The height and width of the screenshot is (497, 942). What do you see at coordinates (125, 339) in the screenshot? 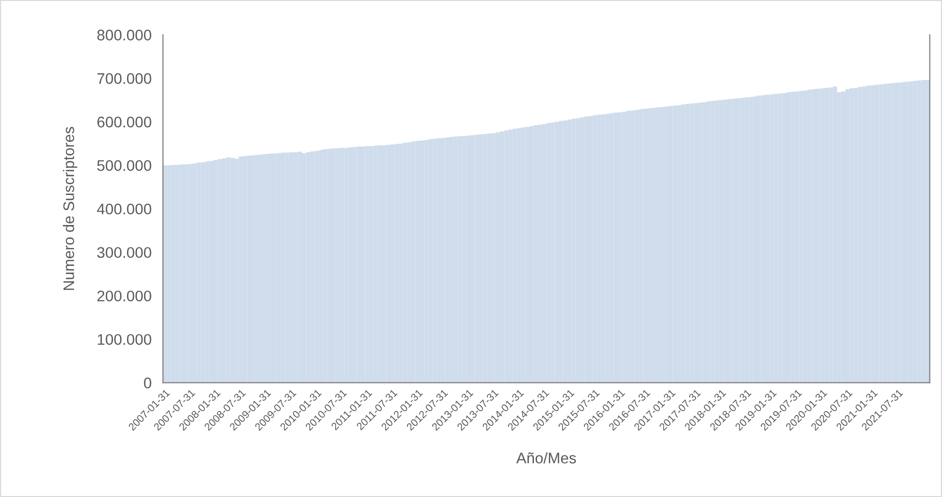
I see `y-tick-label: 100.000` at bounding box center [125, 339].